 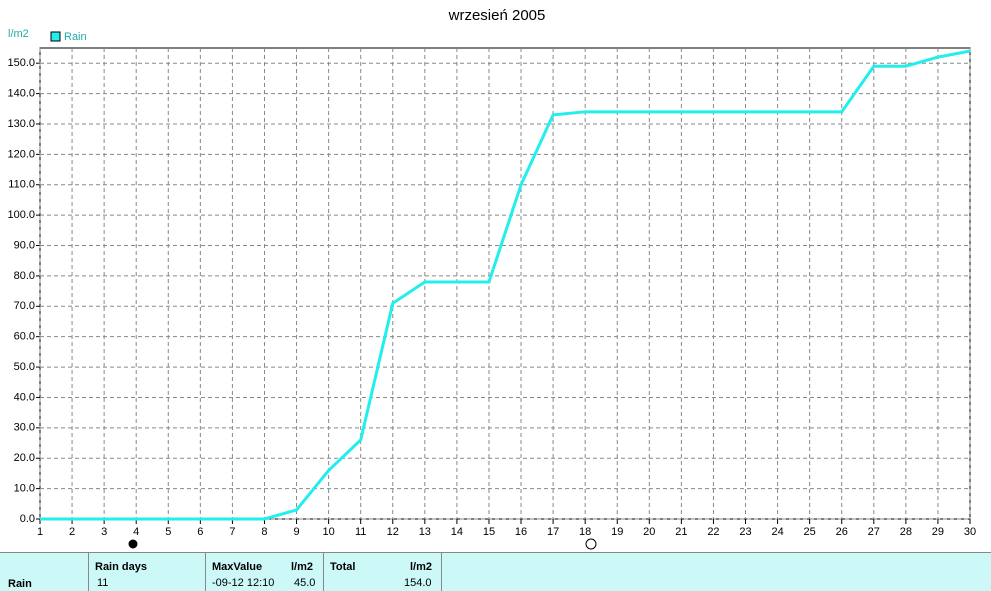 What do you see at coordinates (713, 532) in the screenshot?
I see `x-tick-label: 22` at bounding box center [713, 532].